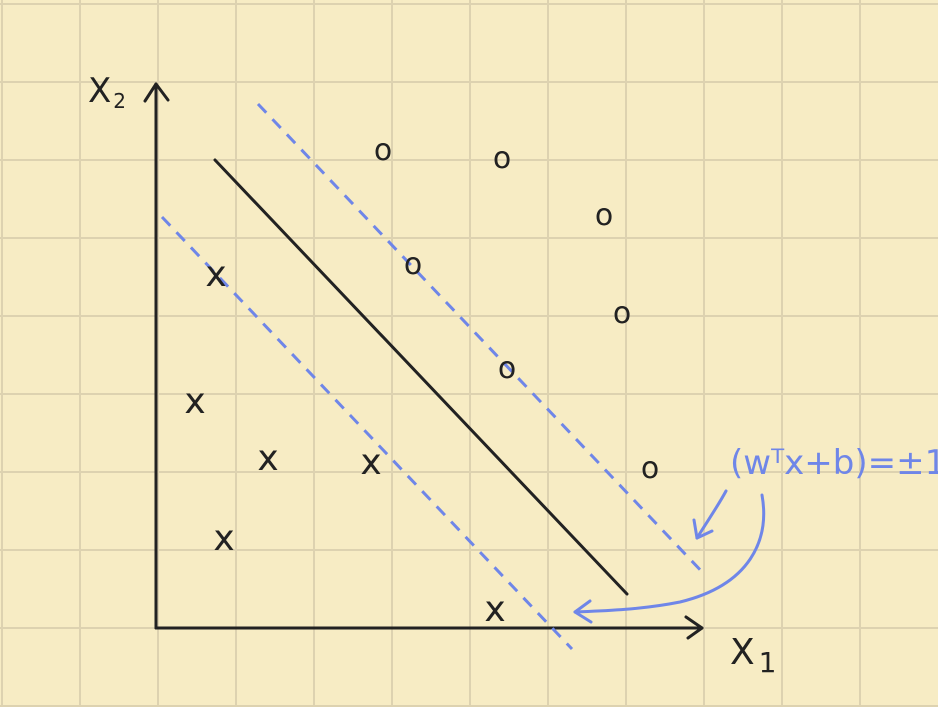 The width and height of the screenshot is (938, 707). What do you see at coordinates (703, 529) in the screenshot?
I see `arrow-to-upper-margin-head` at bounding box center [703, 529].